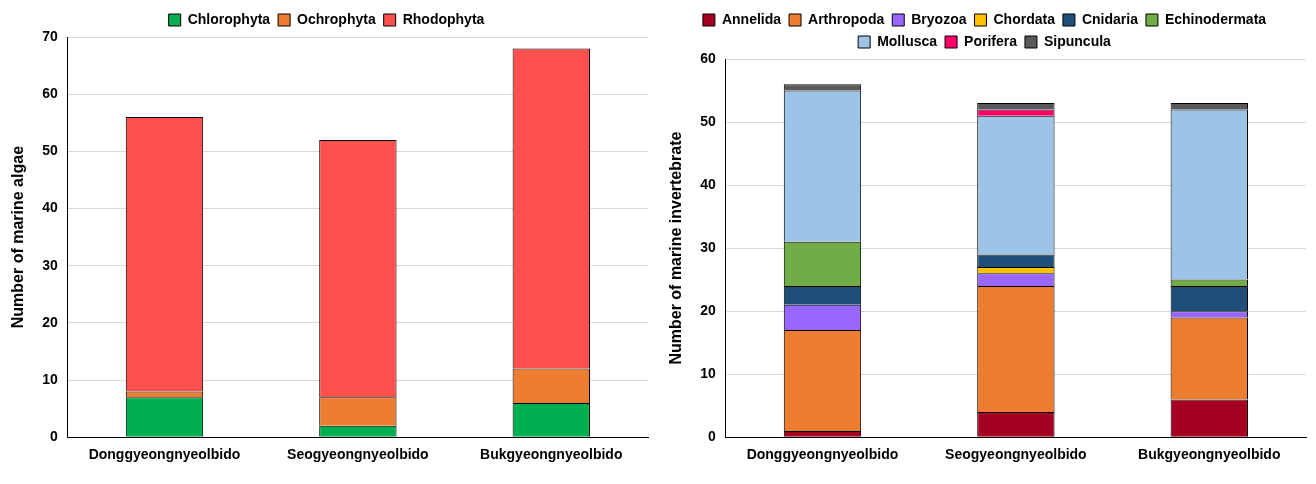 The height and width of the screenshot is (484, 1316). Describe the element at coordinates (676, 248) in the screenshot. I see `y-axis-title: Number of marine invertebrate` at that location.